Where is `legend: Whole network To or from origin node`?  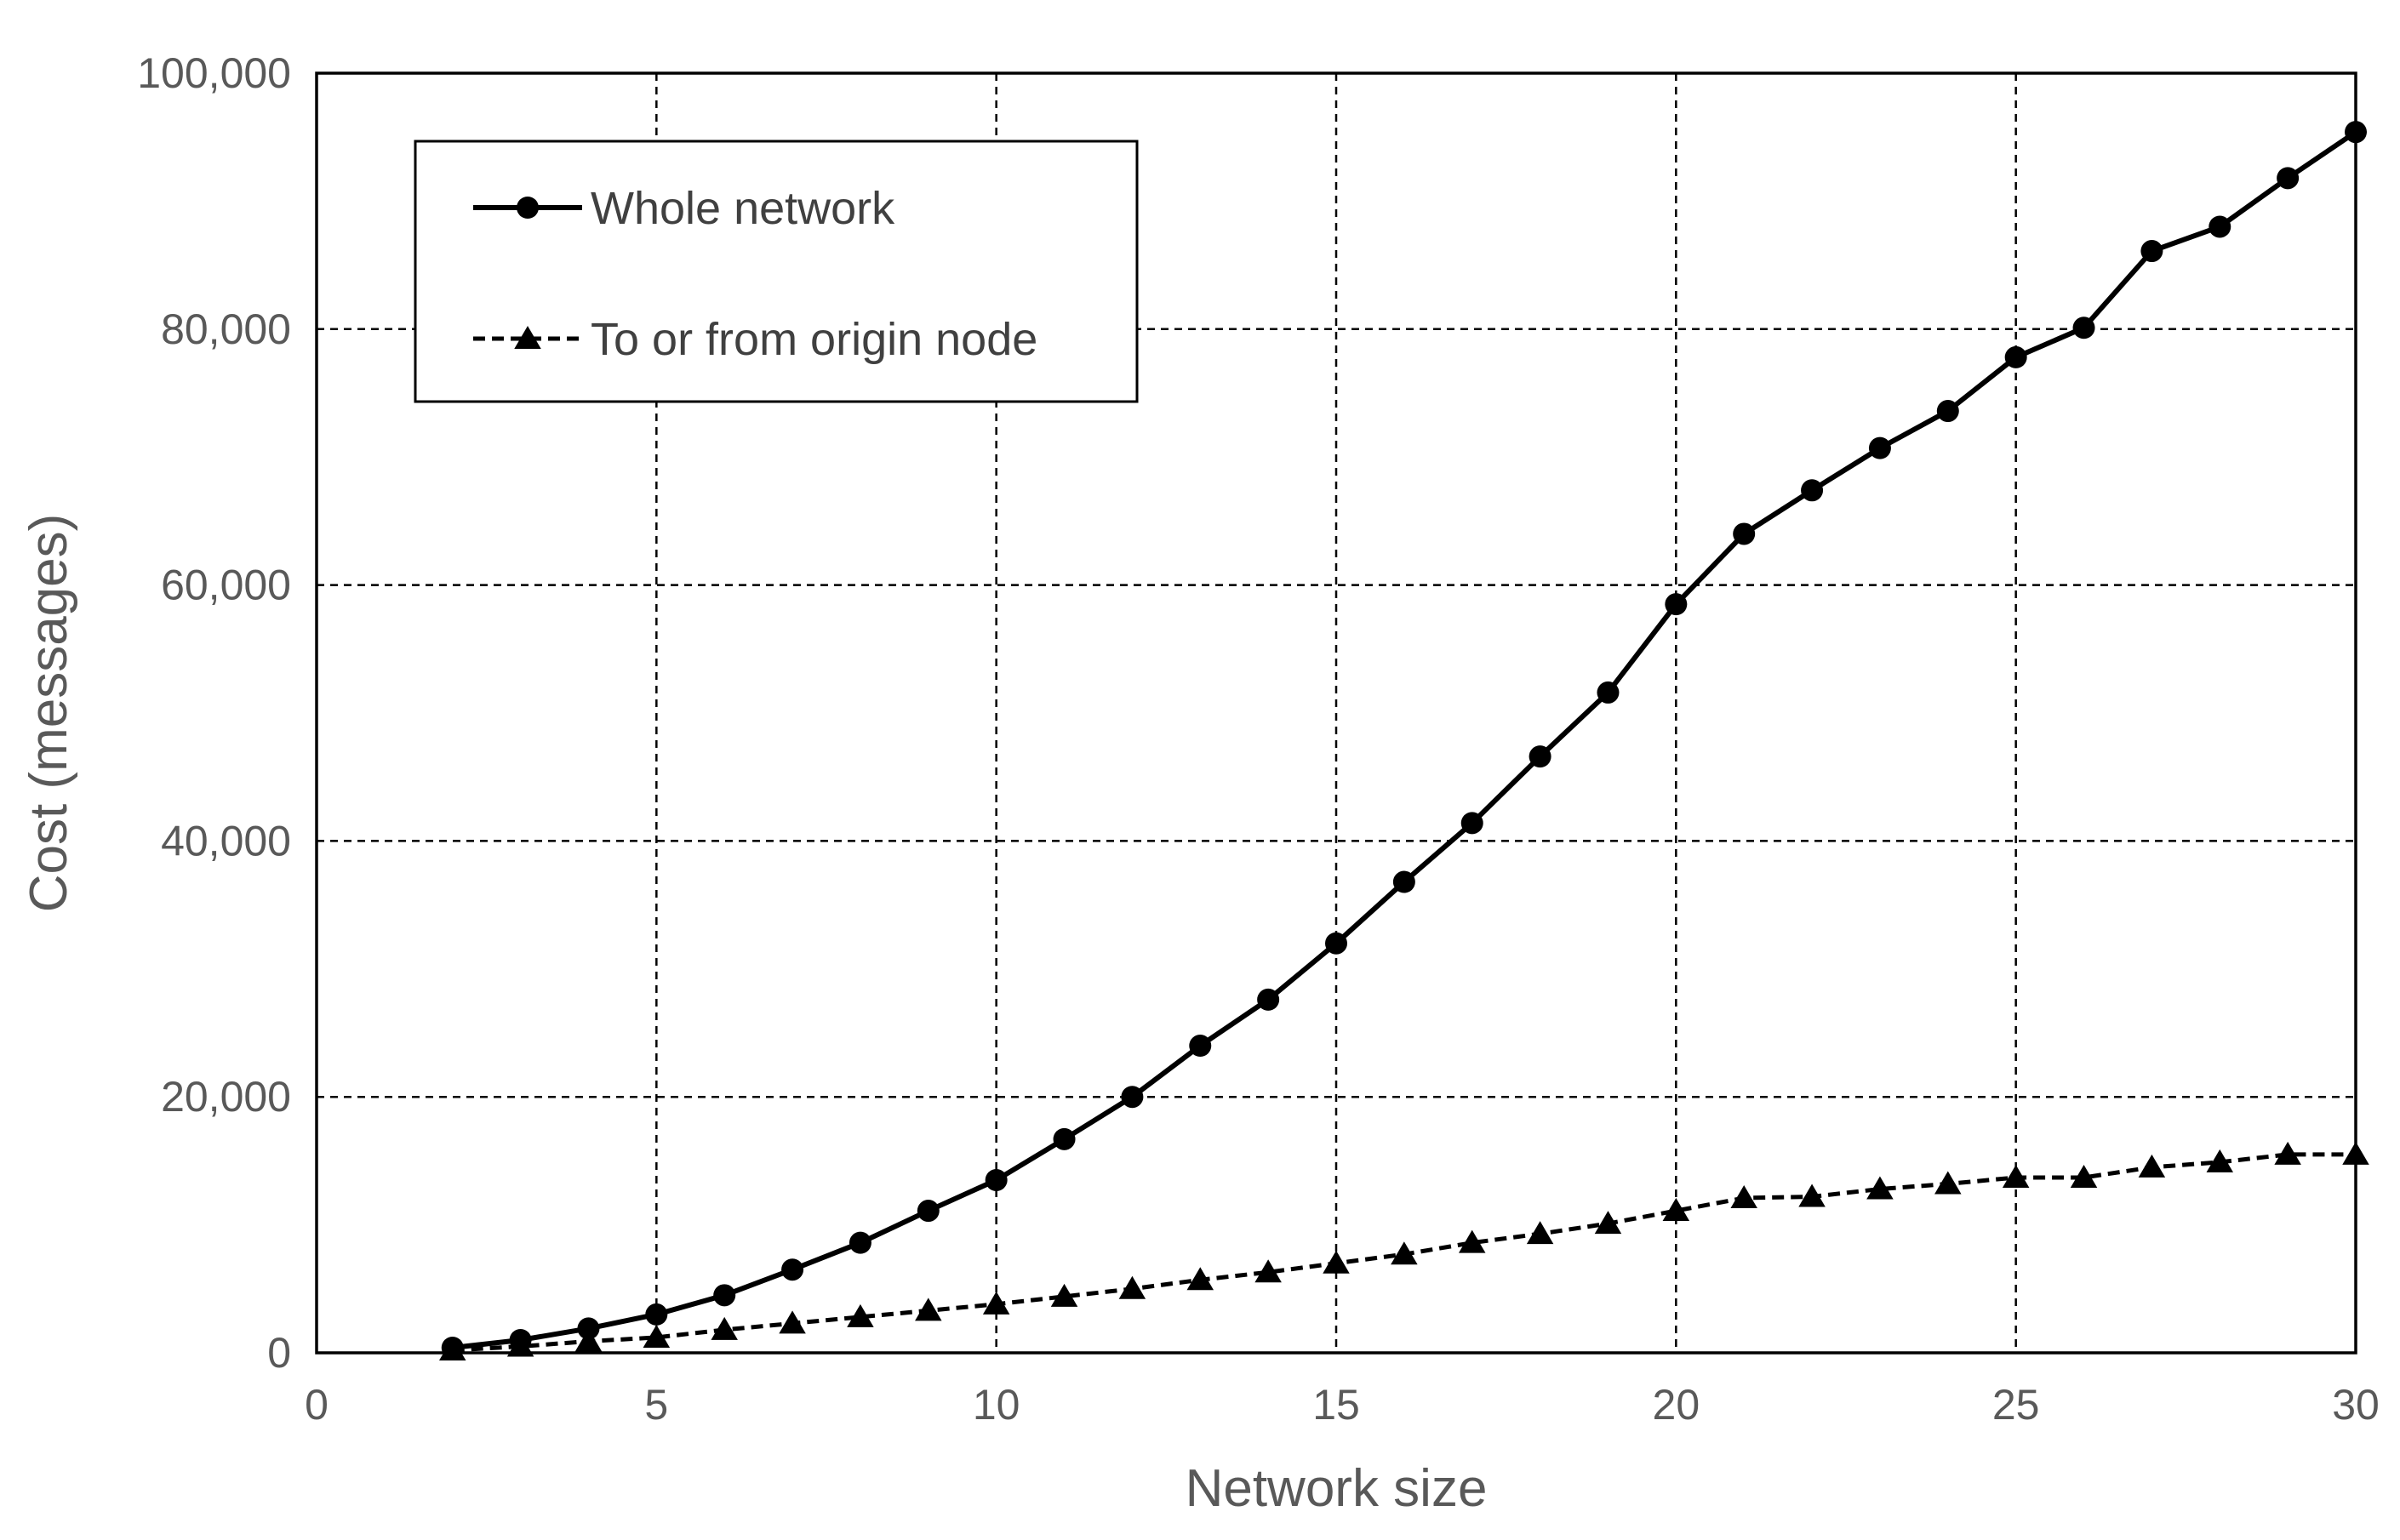 legend: Whole network To or from origin node is located at coordinates (776, 271).